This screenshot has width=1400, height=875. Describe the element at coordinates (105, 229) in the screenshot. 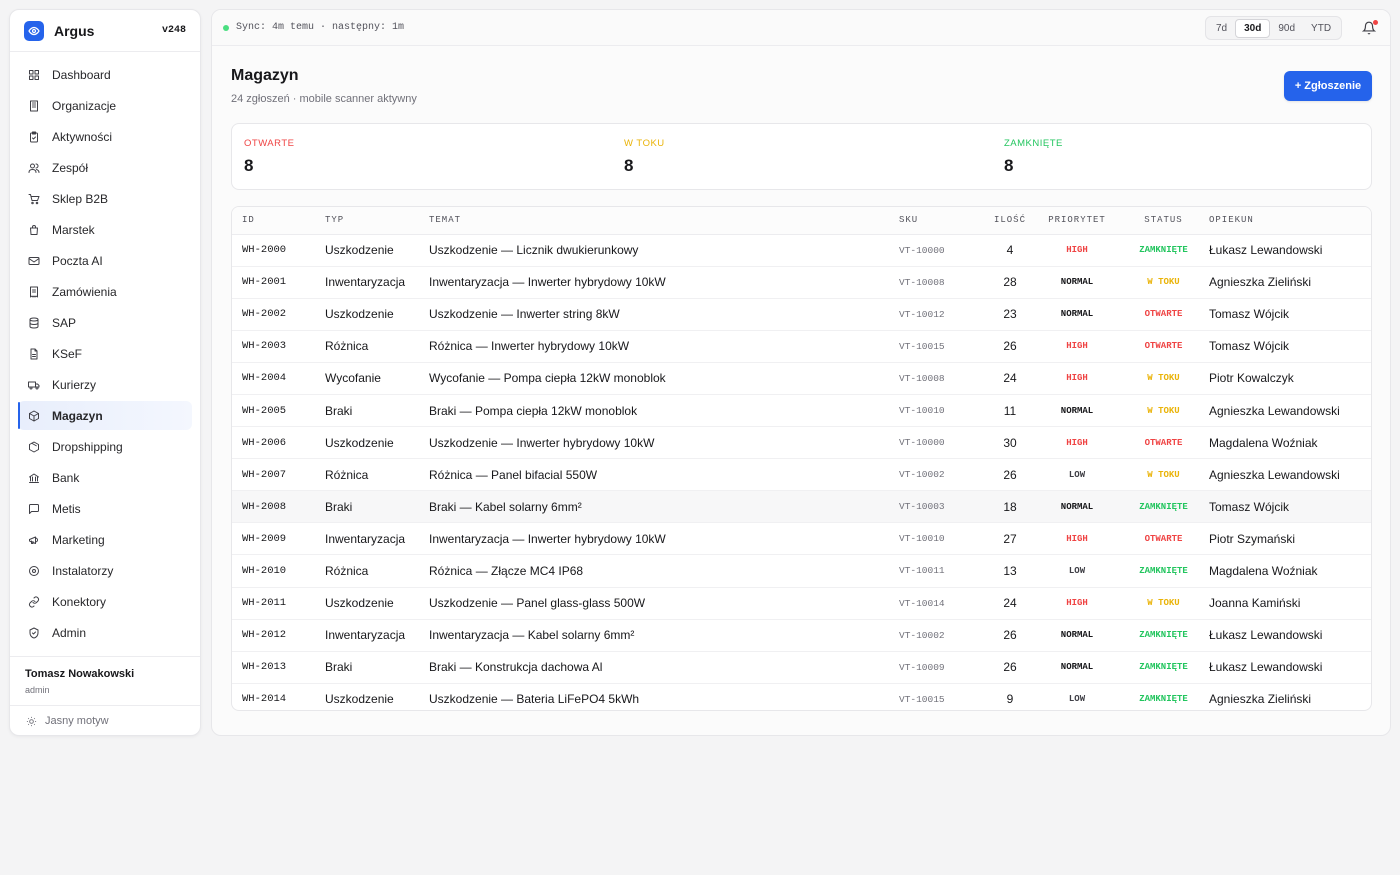

I see `sidebar-item-marstek: Marstek` at that location.